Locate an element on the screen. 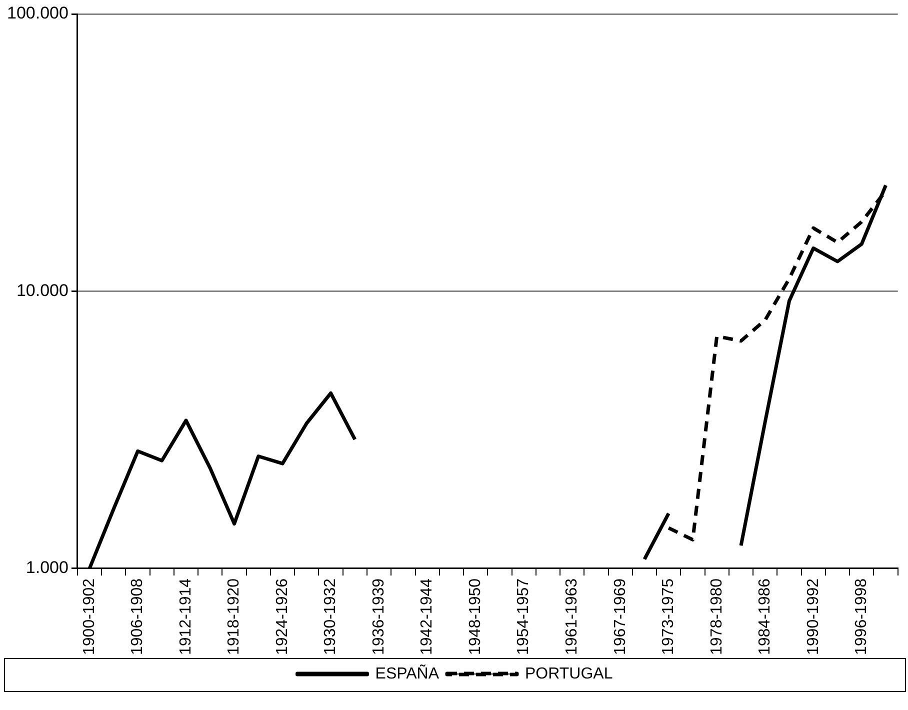 The height and width of the screenshot is (710, 908). y-tick-label: 10.000 is located at coordinates (42, 290).